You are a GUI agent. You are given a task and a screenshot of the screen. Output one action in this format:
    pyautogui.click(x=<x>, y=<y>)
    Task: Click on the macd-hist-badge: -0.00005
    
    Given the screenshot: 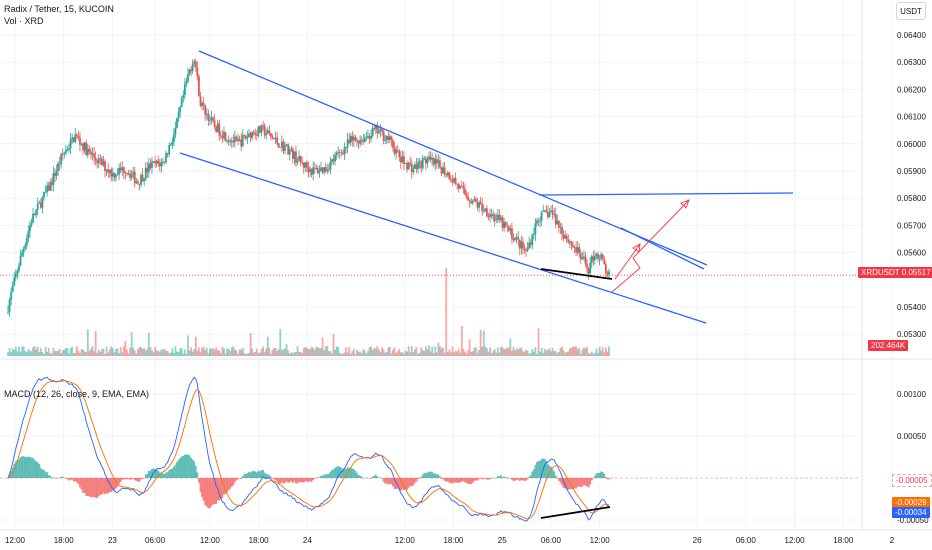 What is the action you would take?
    pyautogui.click(x=912, y=480)
    